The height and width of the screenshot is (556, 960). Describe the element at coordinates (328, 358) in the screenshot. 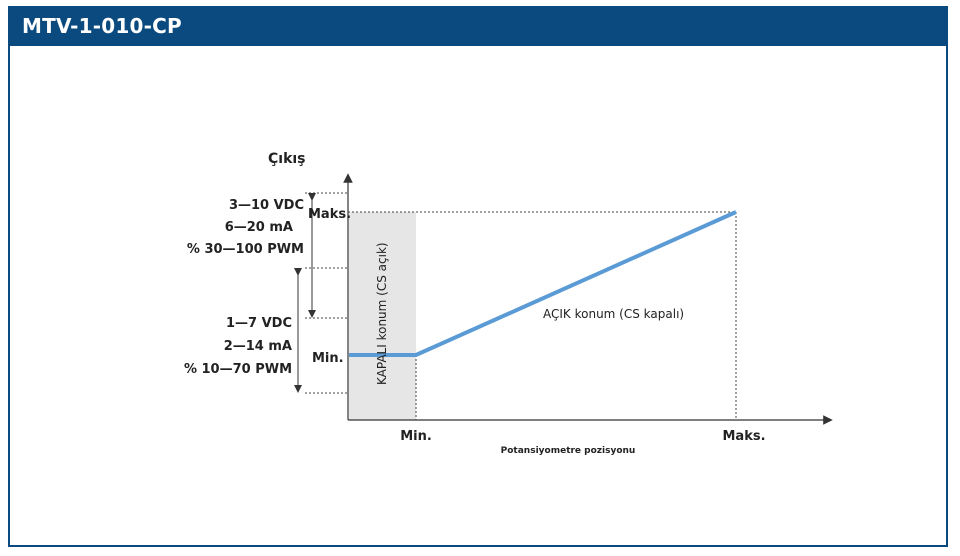

I see `y-tick-min: Min.` at that location.